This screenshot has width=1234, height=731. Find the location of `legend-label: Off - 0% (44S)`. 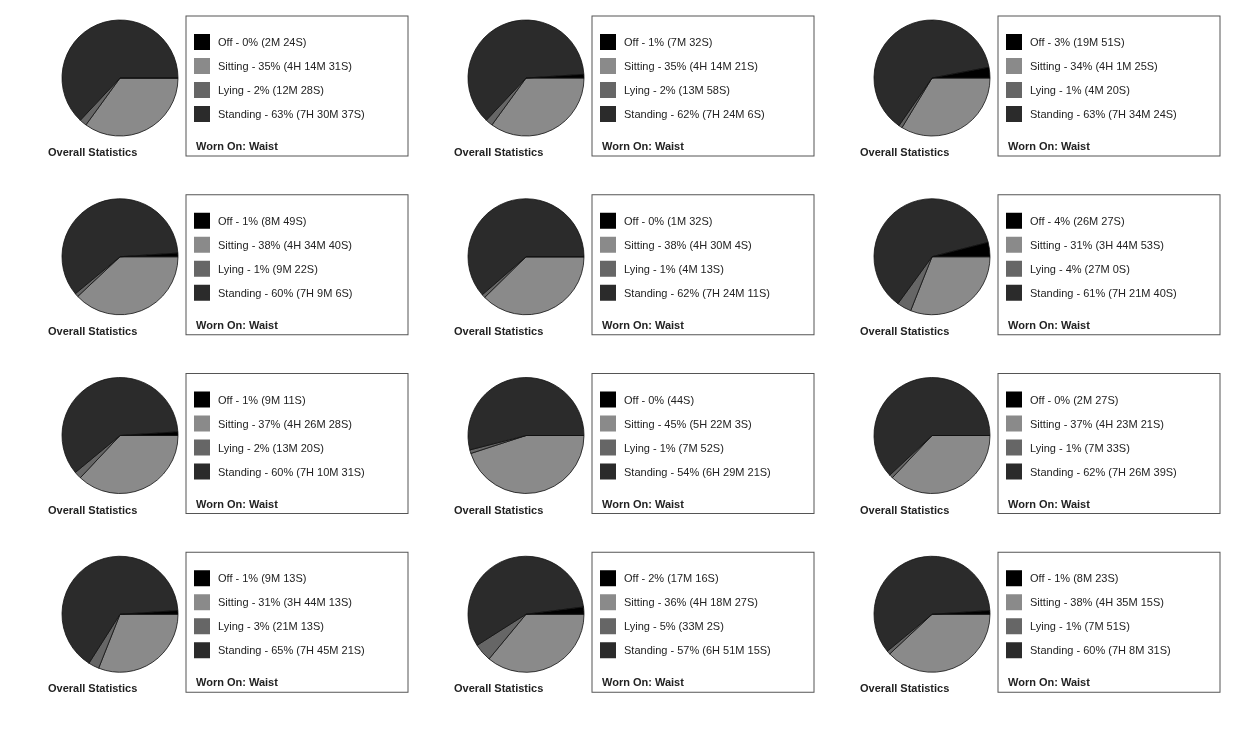

legend-label: Off - 0% (44S) is located at coordinates (659, 399).